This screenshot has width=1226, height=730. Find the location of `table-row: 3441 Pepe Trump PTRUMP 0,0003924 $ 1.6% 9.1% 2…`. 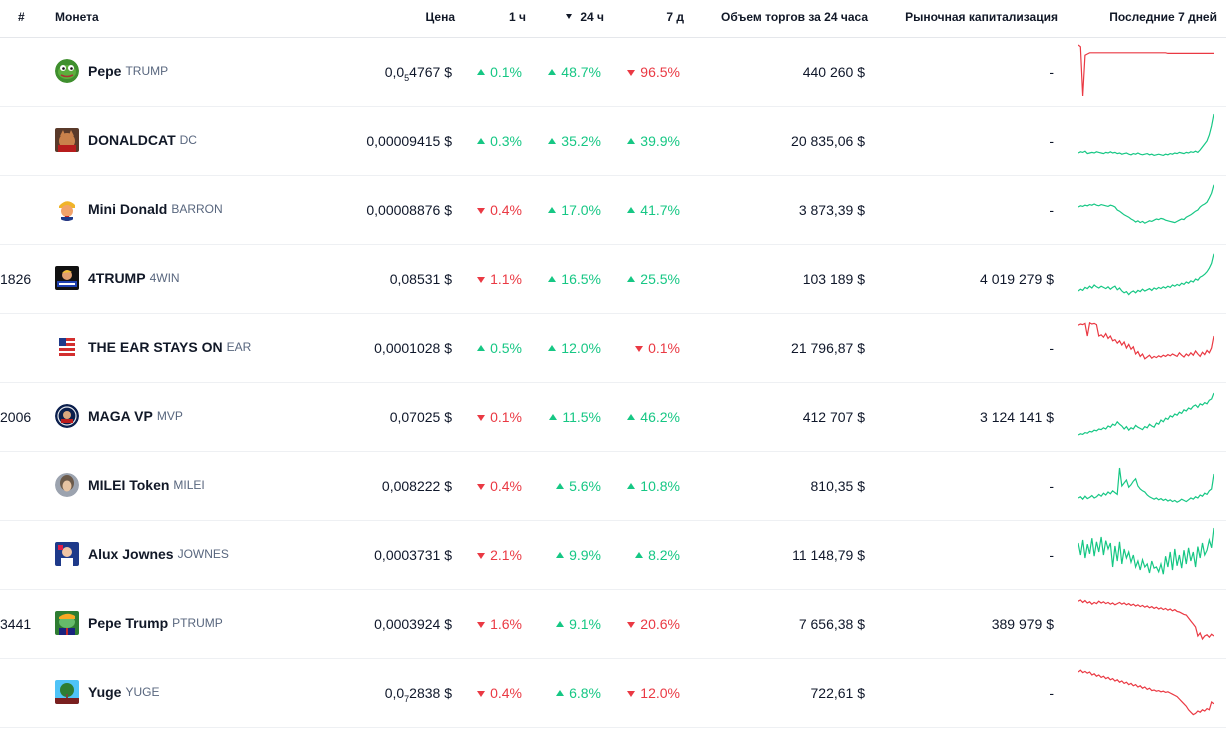

table-row: 3441 Pepe Trump PTRUMP 0,0003924 $ 1.6% 9.1% 2… is located at coordinates (613, 624).